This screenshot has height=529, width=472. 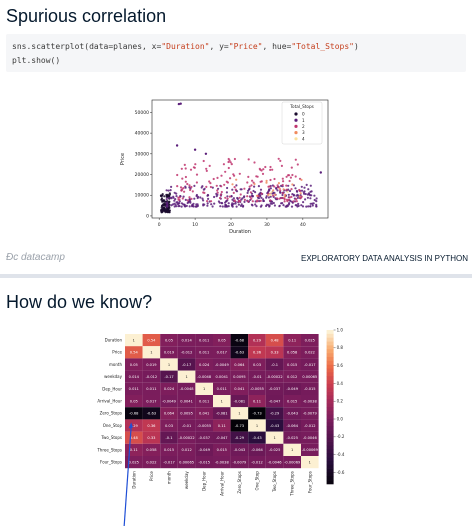 I want to click on code-token: ), so click(x=356, y=46).